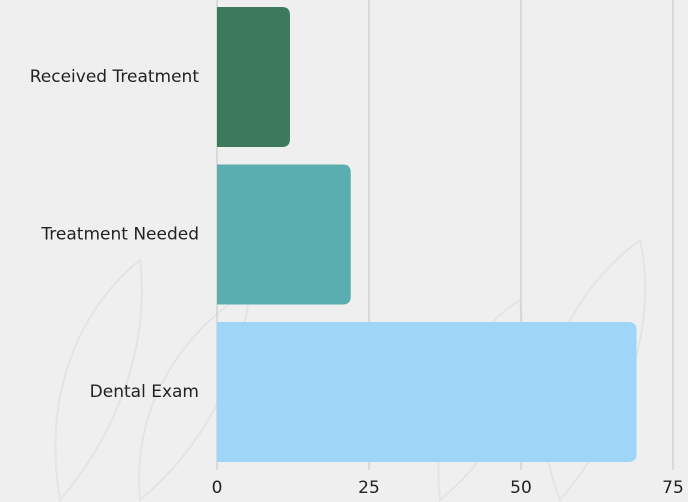  What do you see at coordinates (119, 235) in the screenshot?
I see `y-tick-label: Treatment Needed` at bounding box center [119, 235].